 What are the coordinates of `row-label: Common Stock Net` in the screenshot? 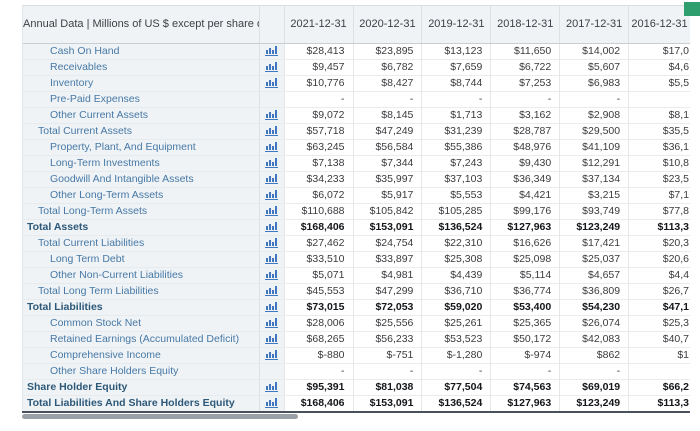 It's located at (141, 324).